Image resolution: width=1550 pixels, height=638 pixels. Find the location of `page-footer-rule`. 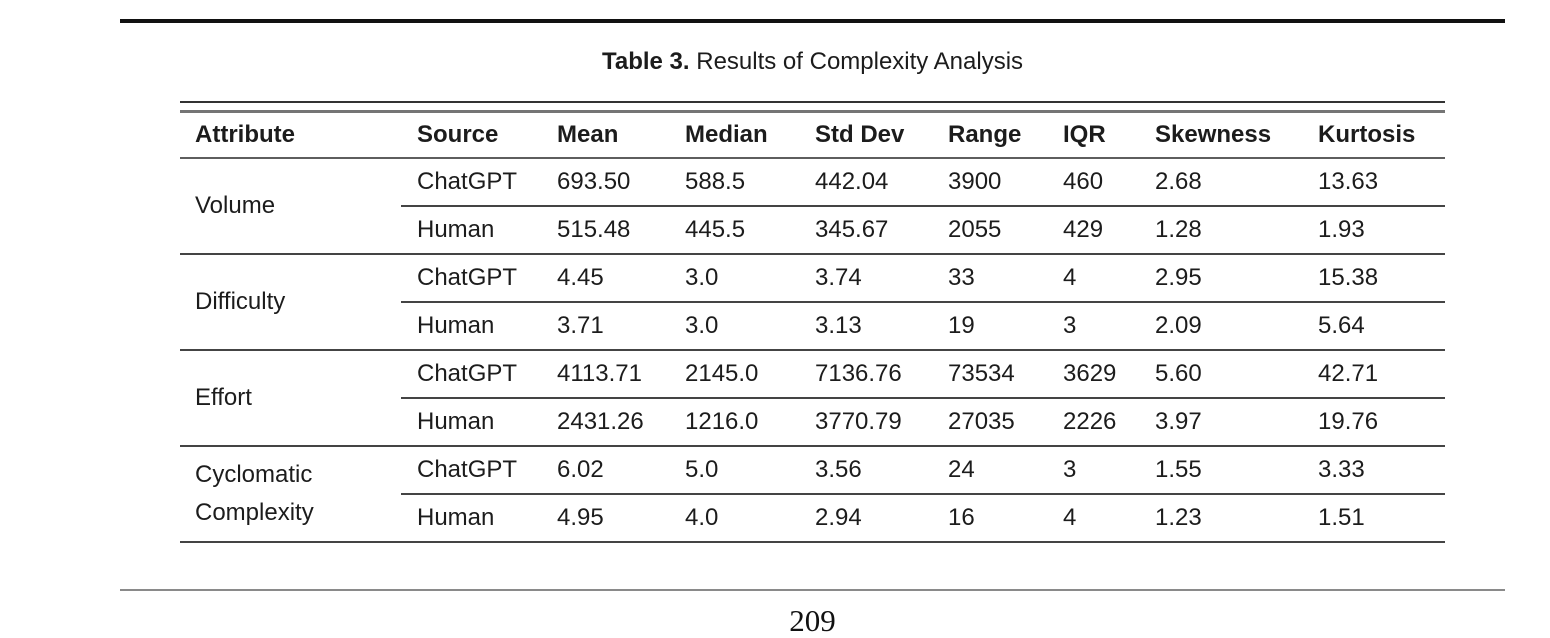

page-footer-rule is located at coordinates (812, 590).